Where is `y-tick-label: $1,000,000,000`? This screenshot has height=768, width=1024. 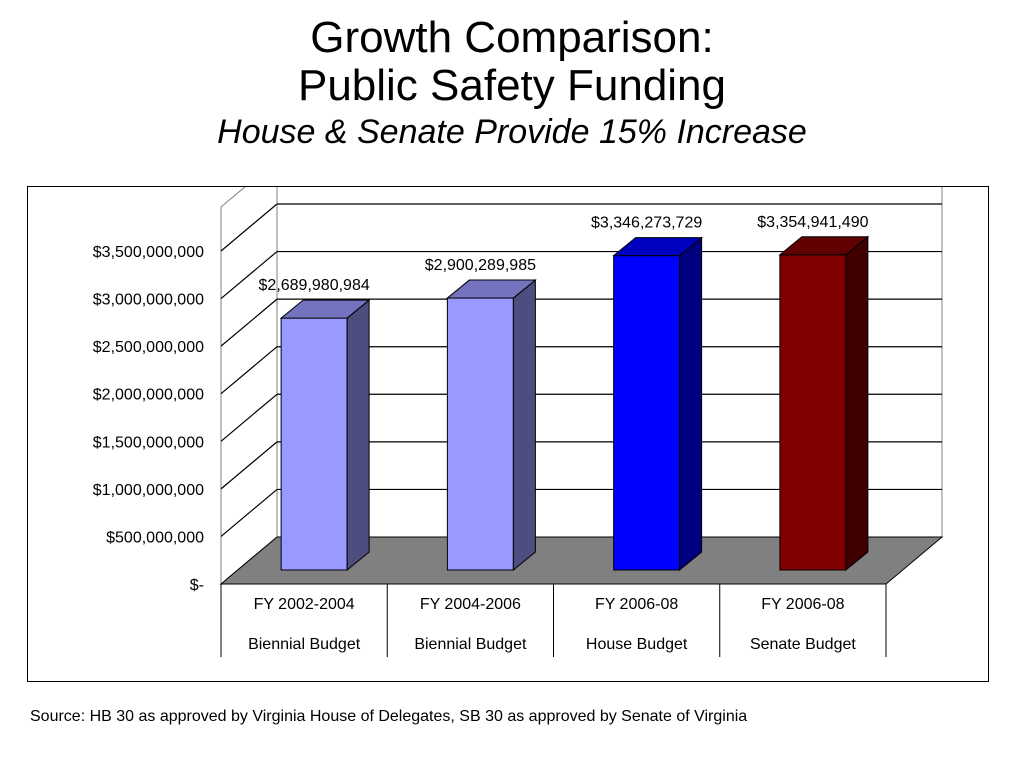
y-tick-label: $1,000,000,000 is located at coordinates (148, 490).